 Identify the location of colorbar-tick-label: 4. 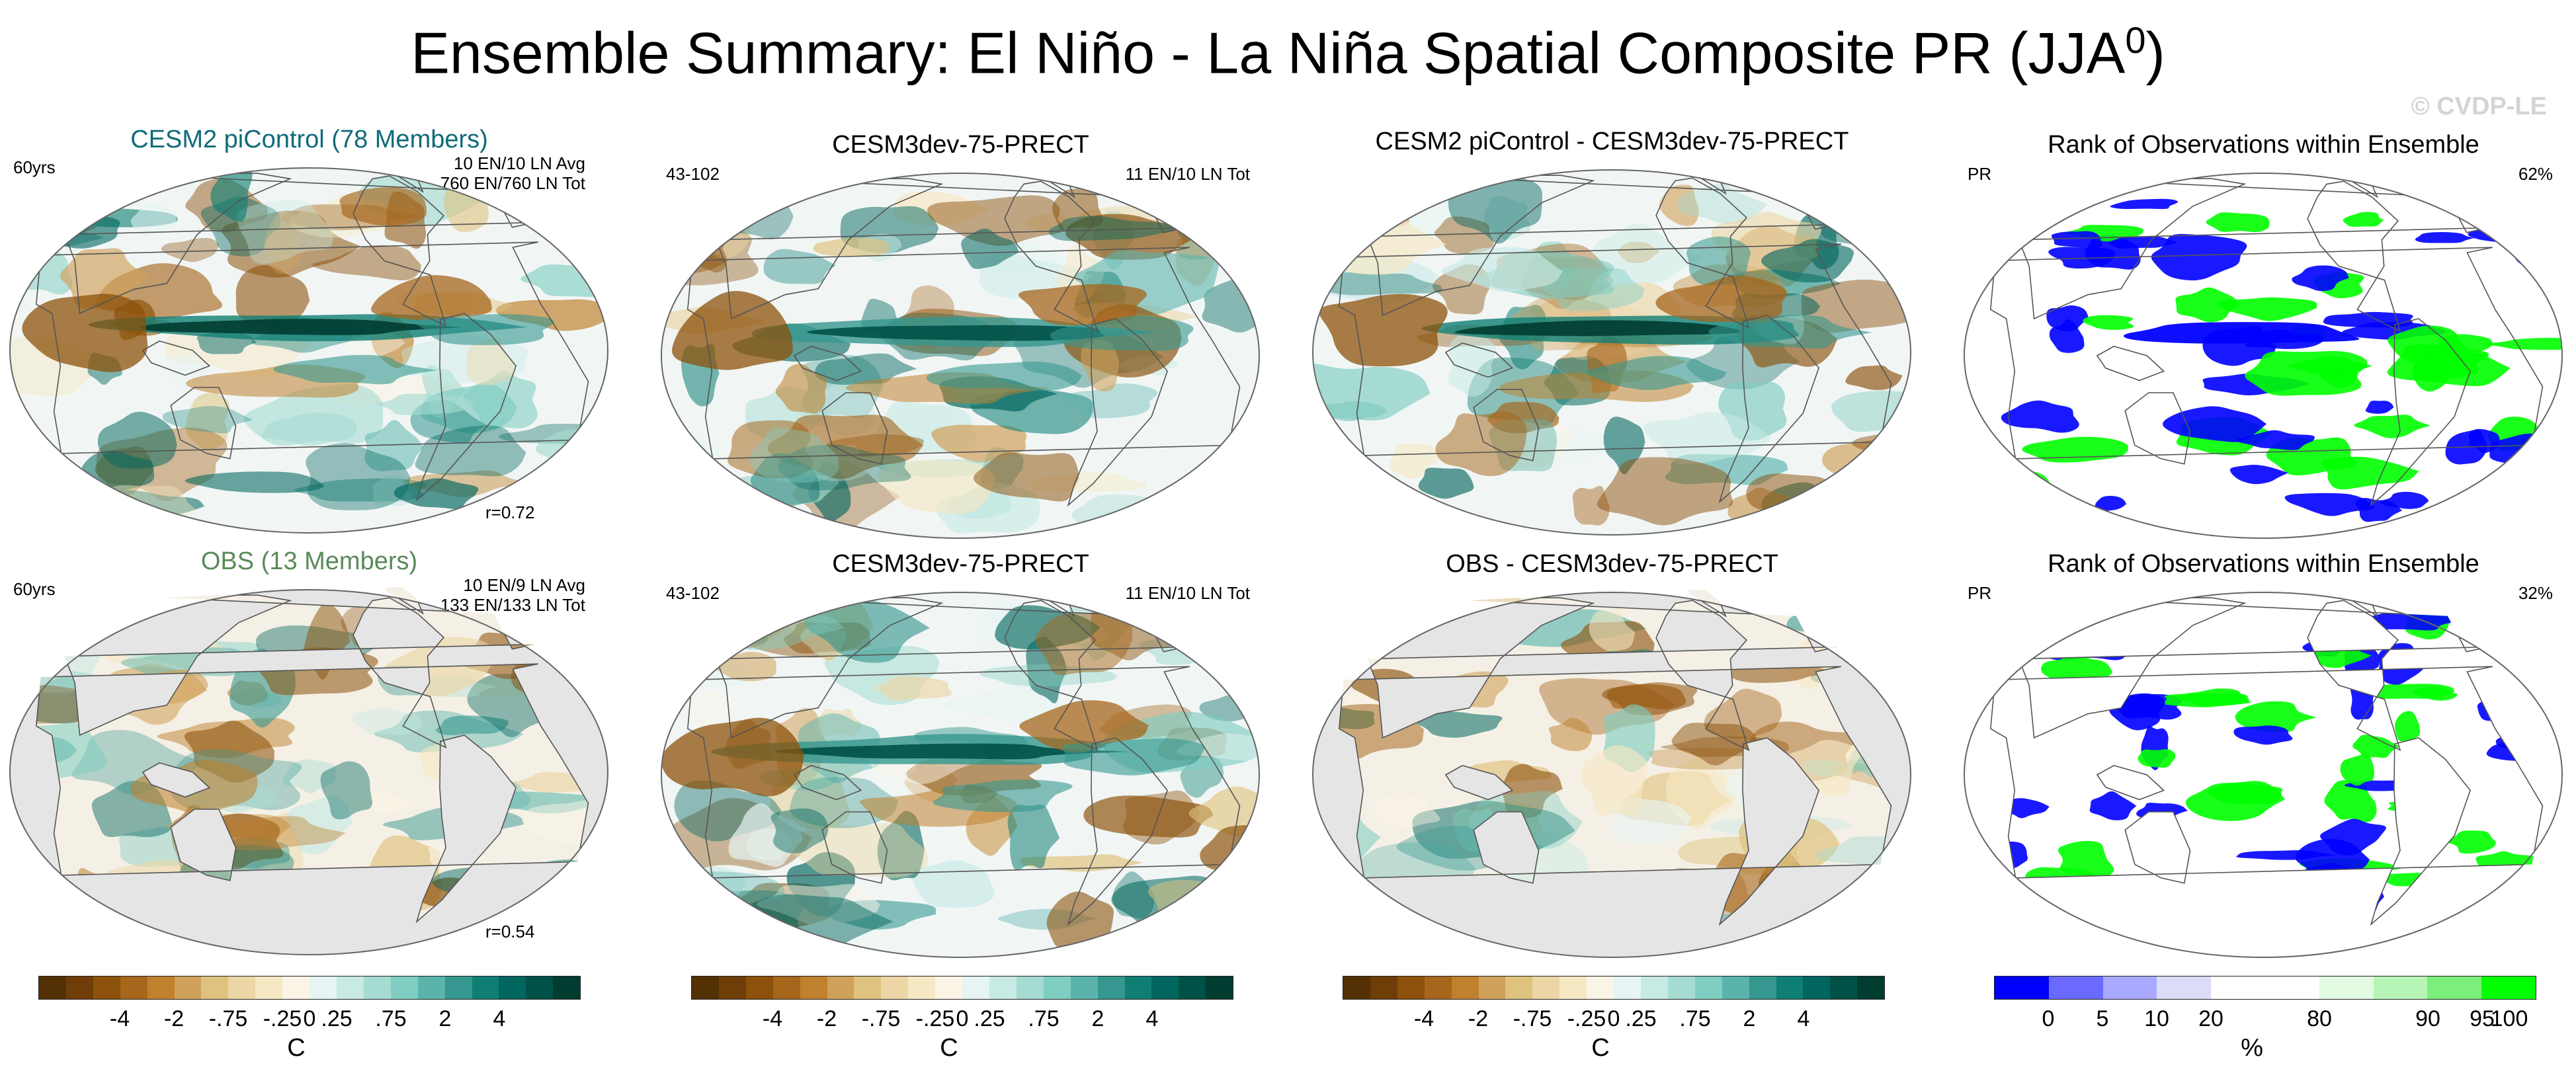
(1803, 1019).